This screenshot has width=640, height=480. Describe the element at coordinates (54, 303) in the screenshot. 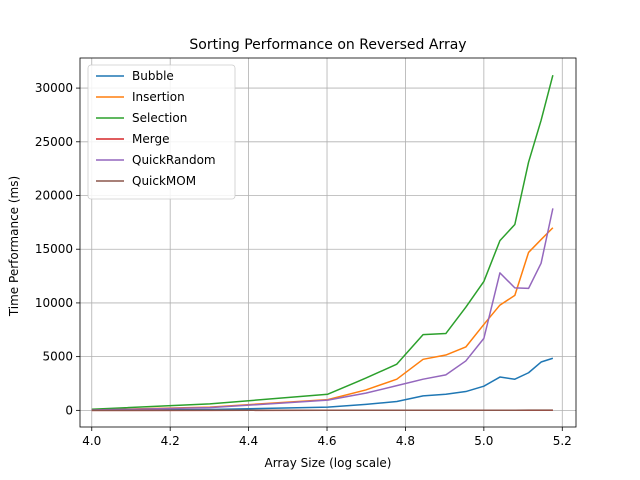

I see `y-tick-label: 10000` at that location.